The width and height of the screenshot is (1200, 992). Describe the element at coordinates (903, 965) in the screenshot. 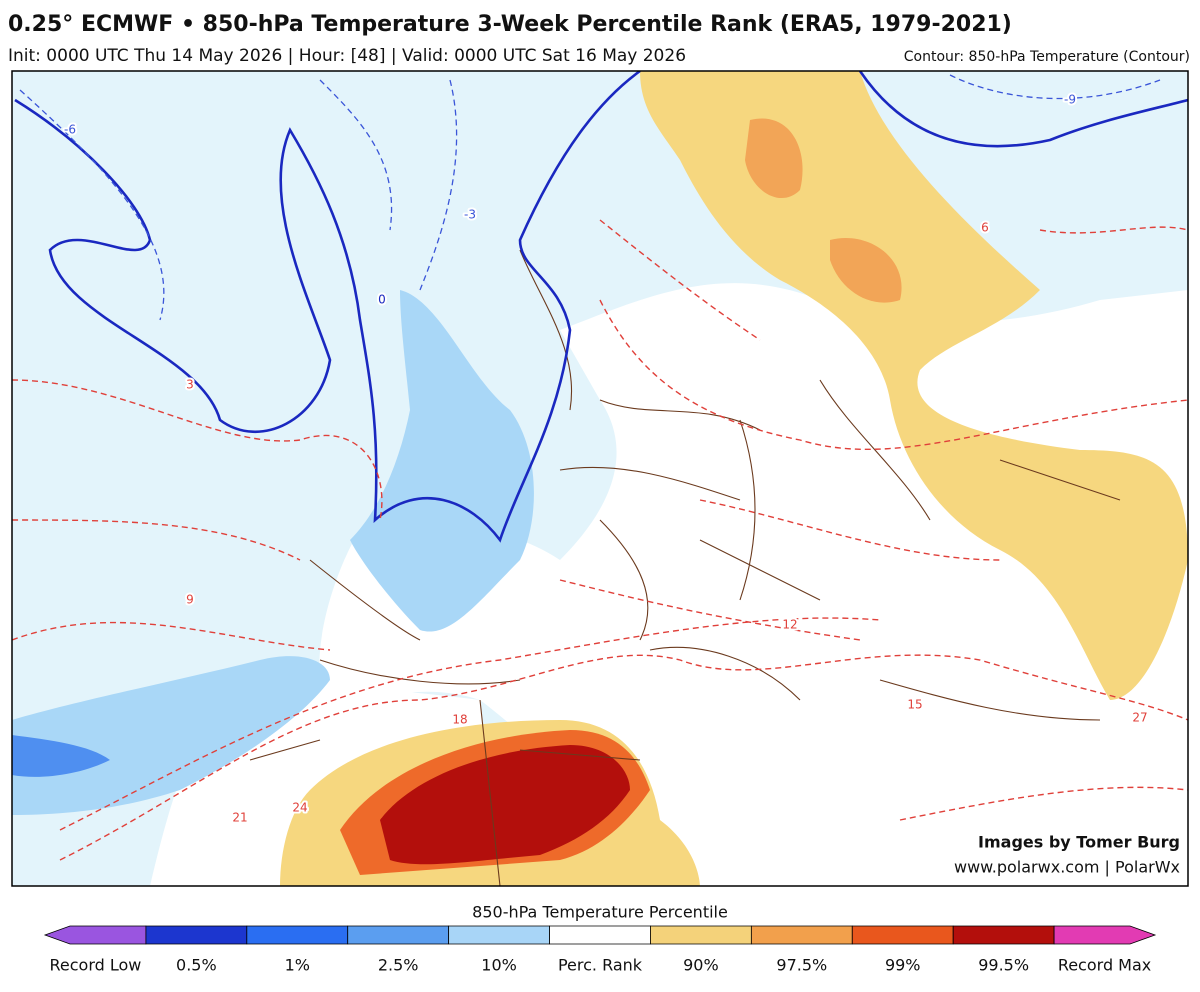

I see `colorbar-label: 99%` at that location.